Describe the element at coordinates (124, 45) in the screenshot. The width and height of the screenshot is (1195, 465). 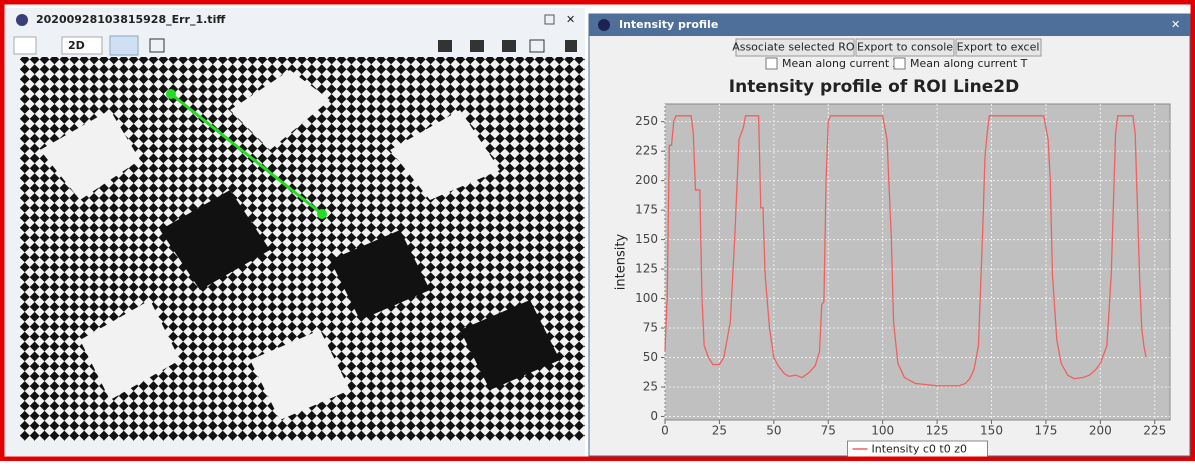
I see `sync-button` at that location.